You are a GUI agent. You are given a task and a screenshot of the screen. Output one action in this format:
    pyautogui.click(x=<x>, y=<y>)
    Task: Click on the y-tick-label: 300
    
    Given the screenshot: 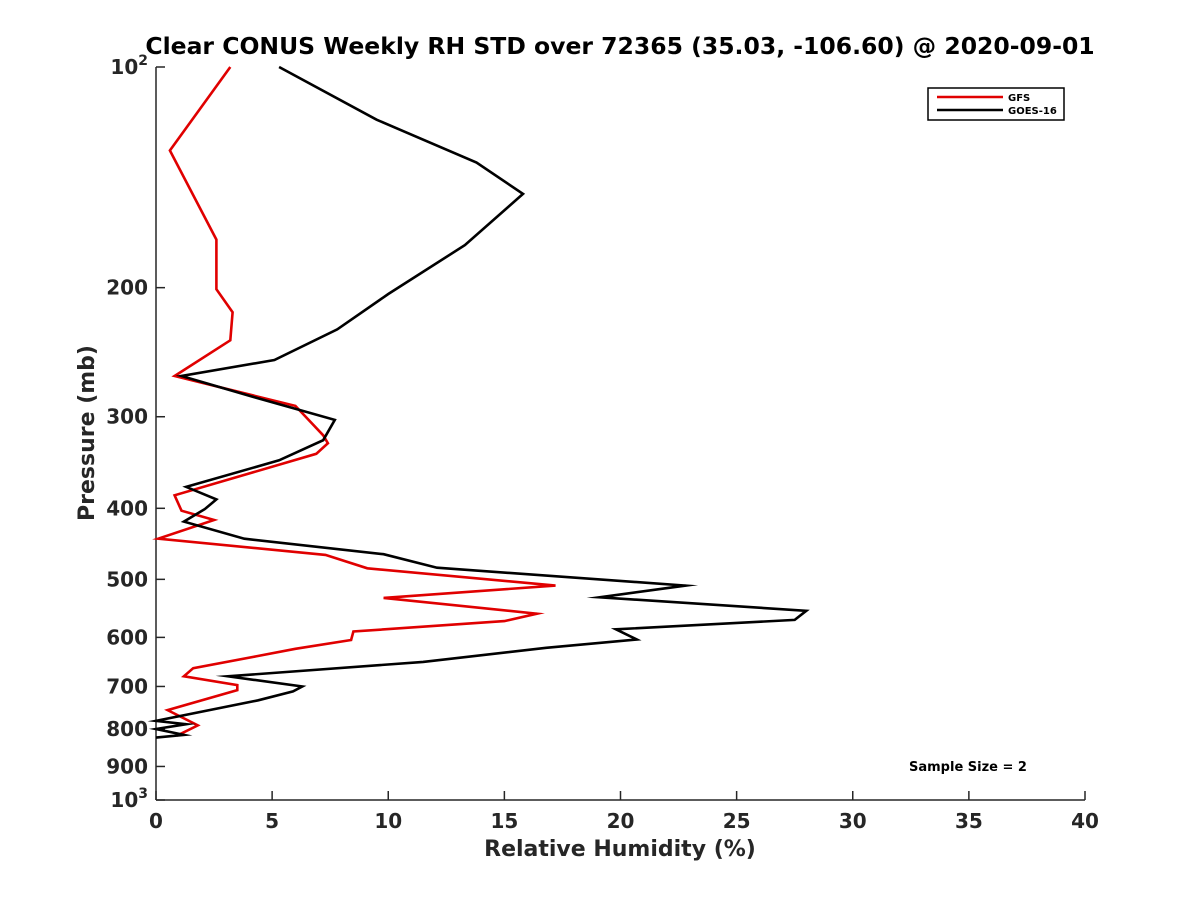 What is the action you would take?
    pyautogui.click(x=127, y=417)
    